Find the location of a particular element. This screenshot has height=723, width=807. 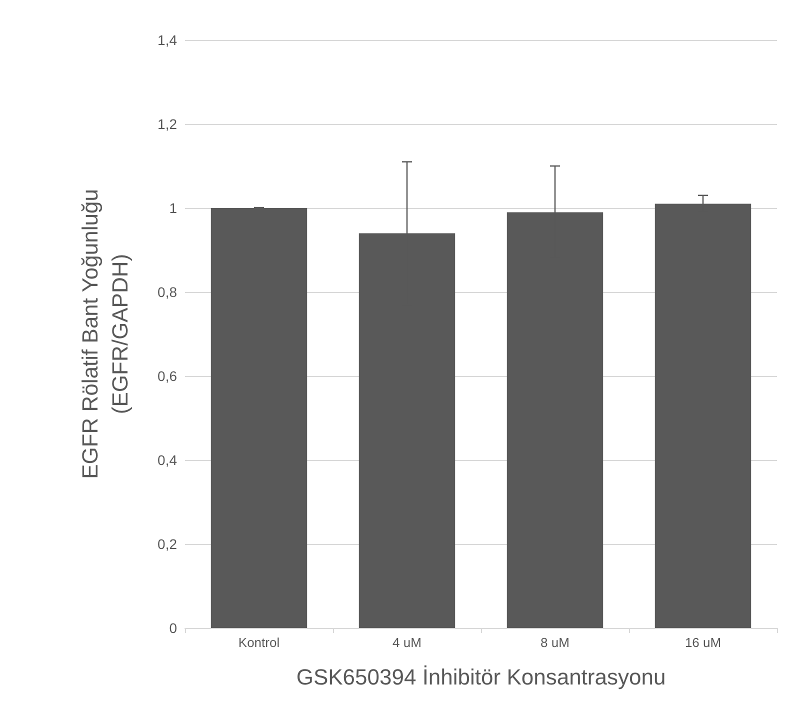

y-tick-label: 0 is located at coordinates (173, 628).